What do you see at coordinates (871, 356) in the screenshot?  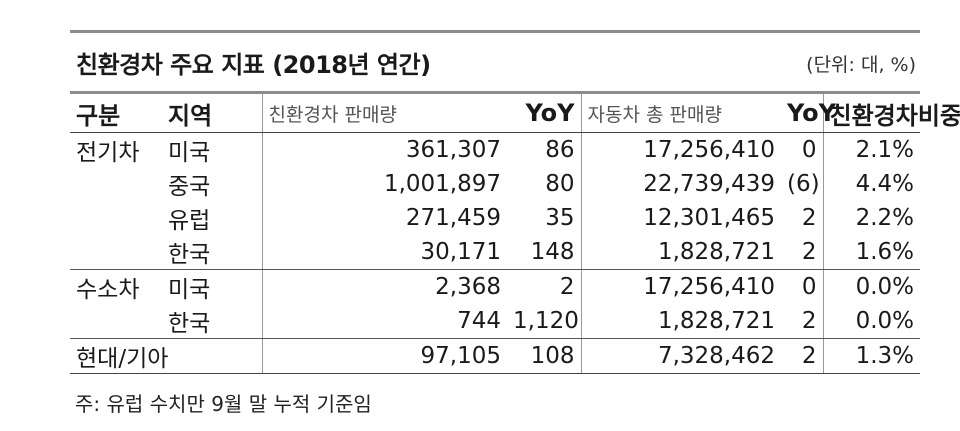 I see `cell-share: 1.3%` at bounding box center [871, 356].